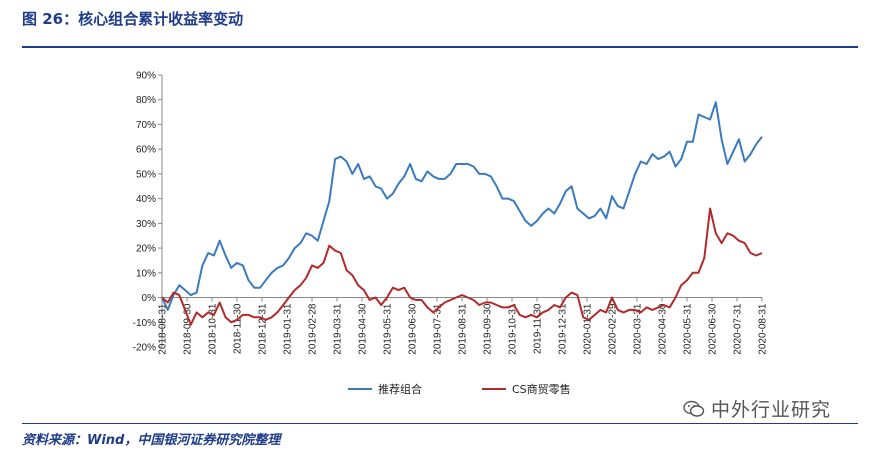 The image size is (880, 453). What do you see at coordinates (188, 329) in the screenshot?
I see `x-tick-label: 2018-09-30` at bounding box center [188, 329].